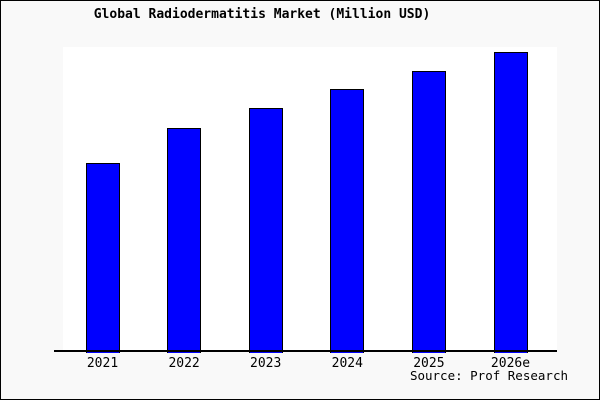  I want to click on bar-2026e, so click(510, 202).